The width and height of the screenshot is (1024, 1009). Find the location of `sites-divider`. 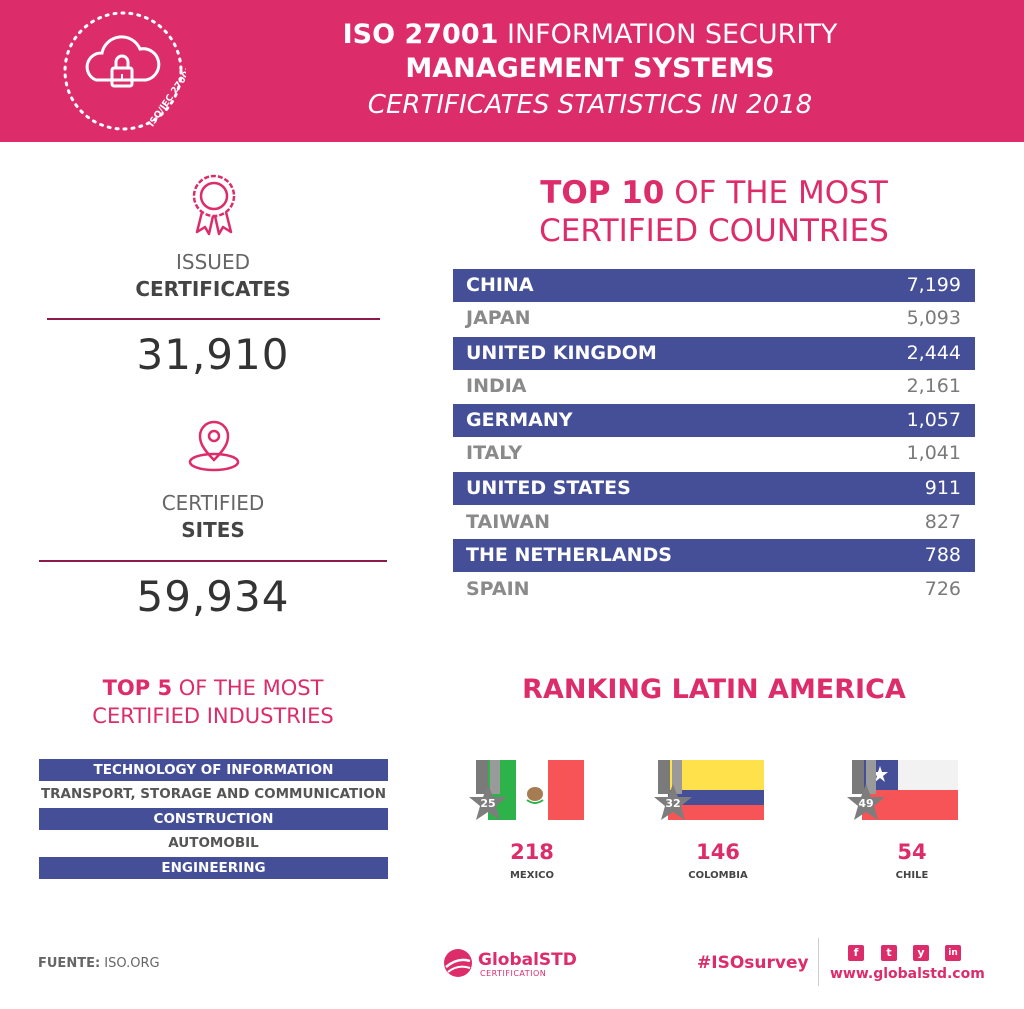

sites-divider is located at coordinates (213, 561).